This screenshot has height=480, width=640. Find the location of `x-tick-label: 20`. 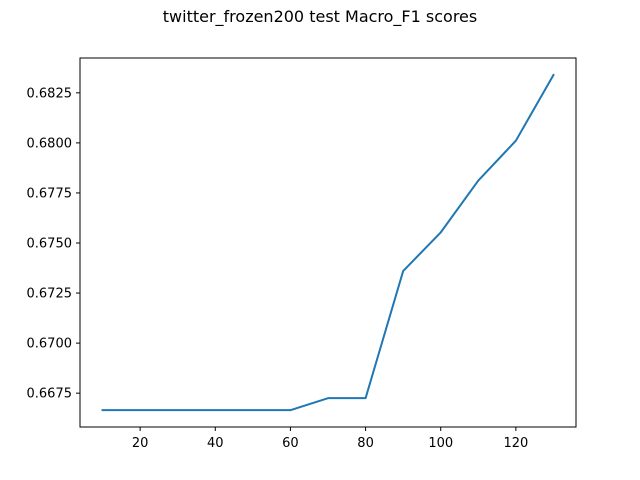

x-tick-label: 20 is located at coordinates (140, 443).